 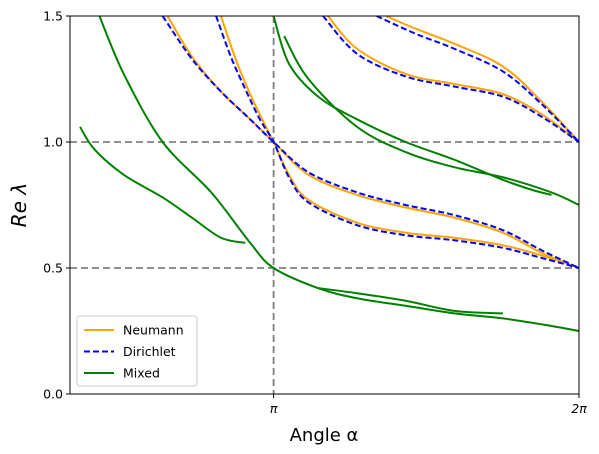 I want to click on legend: Neumann Dirichlet Mixed, so click(x=137, y=351).